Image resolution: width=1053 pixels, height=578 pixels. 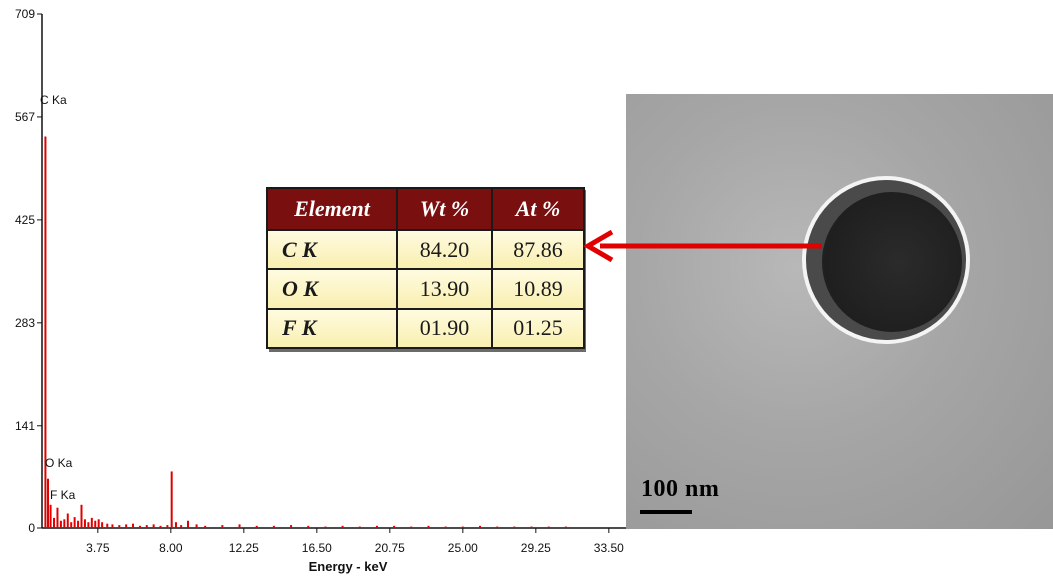 I want to click on table-cell-at: 87.86, so click(x=538, y=249).